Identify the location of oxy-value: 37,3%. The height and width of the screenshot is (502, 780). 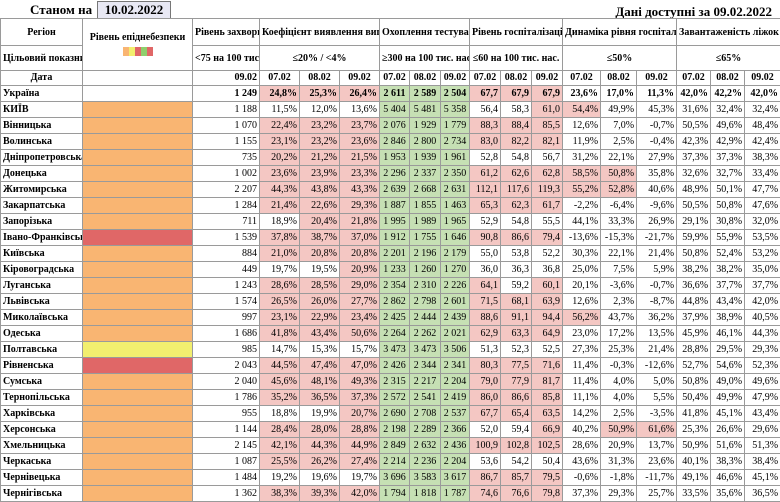
(728, 158).